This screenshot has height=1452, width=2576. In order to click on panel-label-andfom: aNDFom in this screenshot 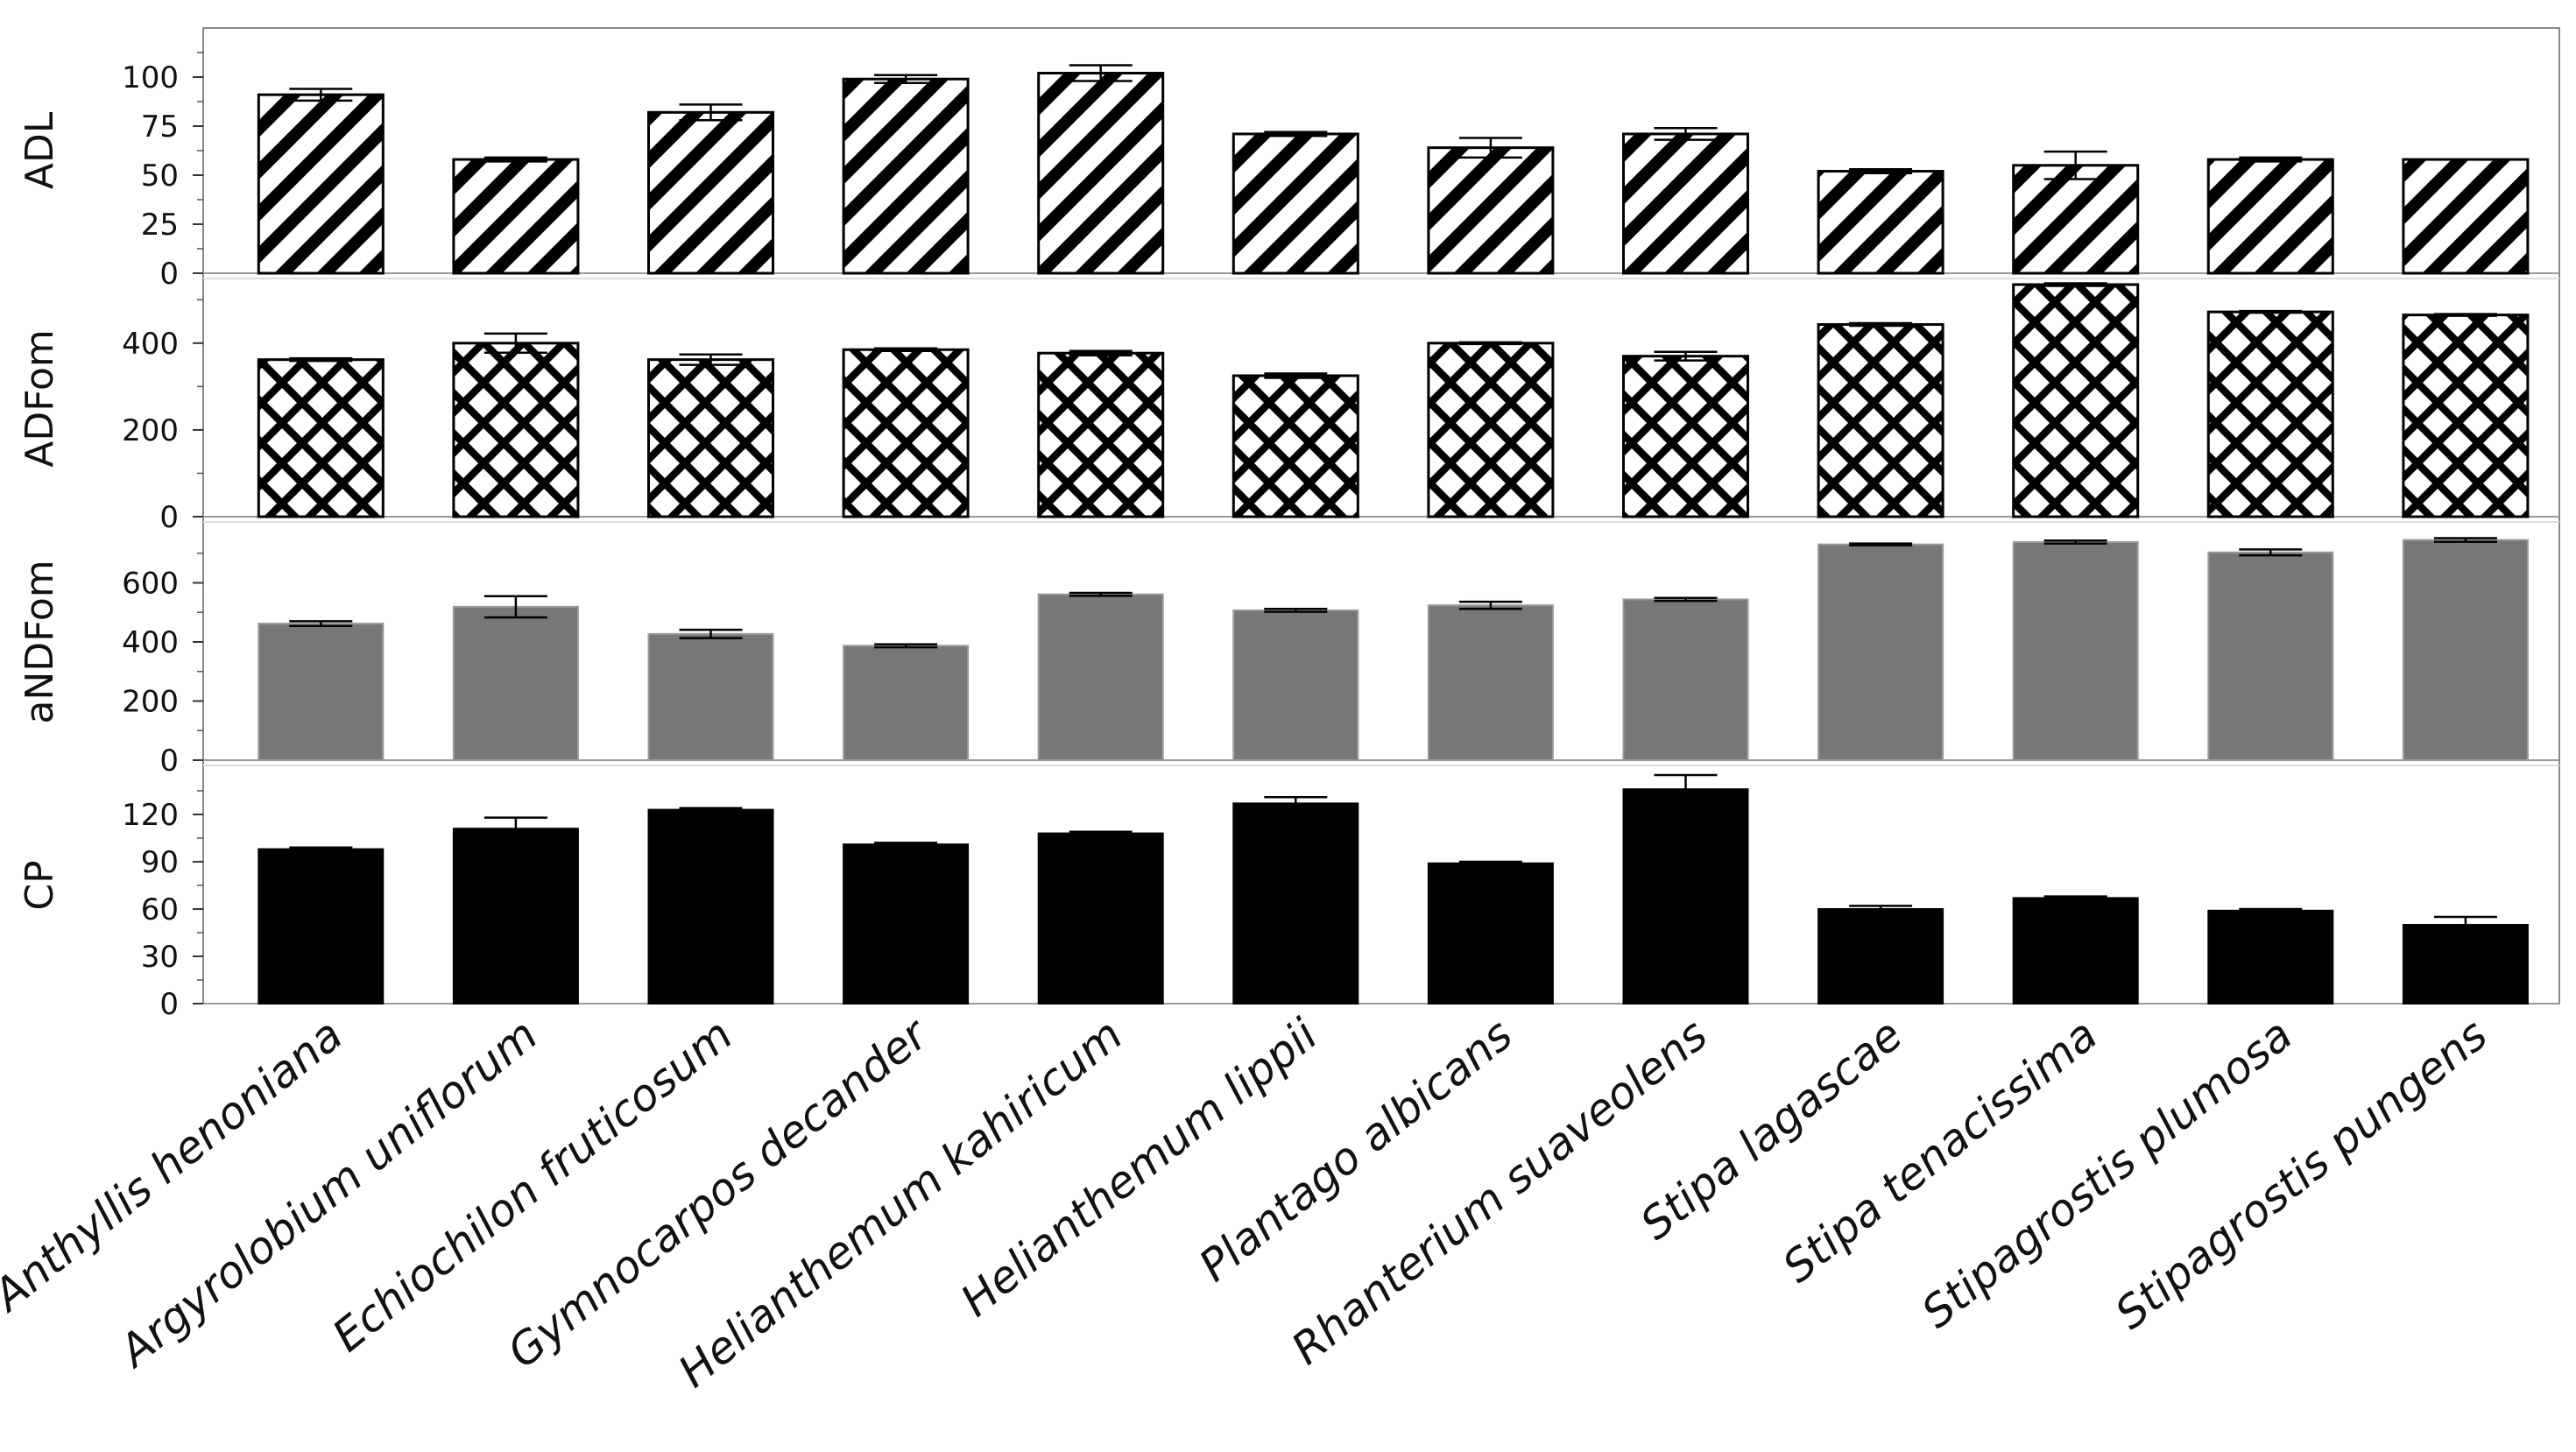, I will do `click(40, 641)`.